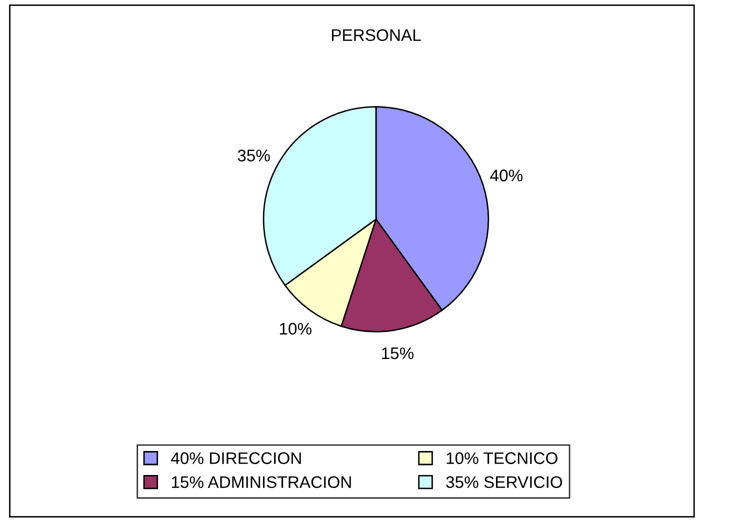  What do you see at coordinates (506, 176) in the screenshot?
I see `data-label: 40%` at bounding box center [506, 176].